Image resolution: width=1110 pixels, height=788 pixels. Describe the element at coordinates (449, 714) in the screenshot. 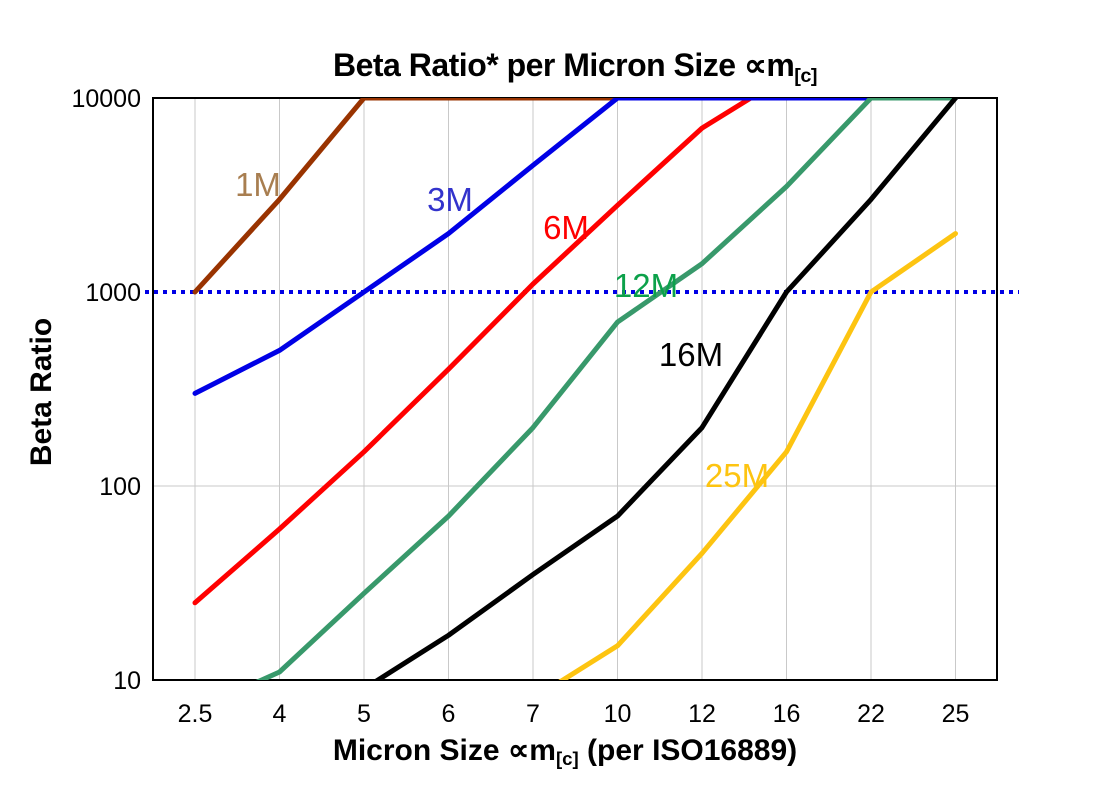

I see `x-tick-label-6: 6` at that location.